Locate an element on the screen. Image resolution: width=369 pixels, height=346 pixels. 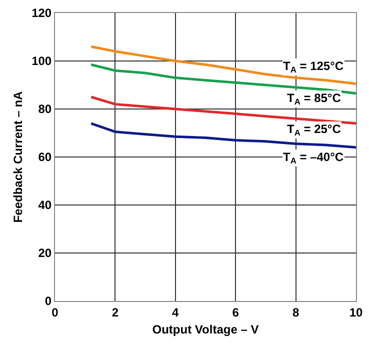
y-tick-label: 80 is located at coordinates (45, 109).